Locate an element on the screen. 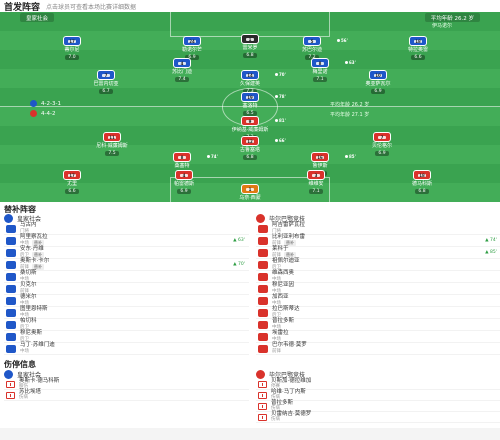 This screenshot has width=500, height=440. bench-player-row: 桑切斯 中场 is located at coordinates (126, 276).